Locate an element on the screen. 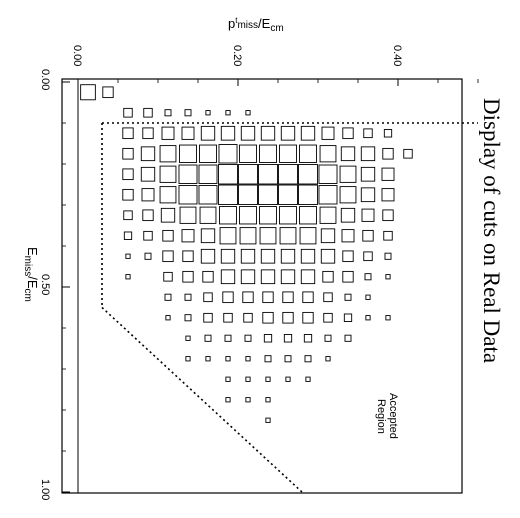 The image size is (520, 518). x-tick-label: 1.00 is located at coordinates (45, 489).